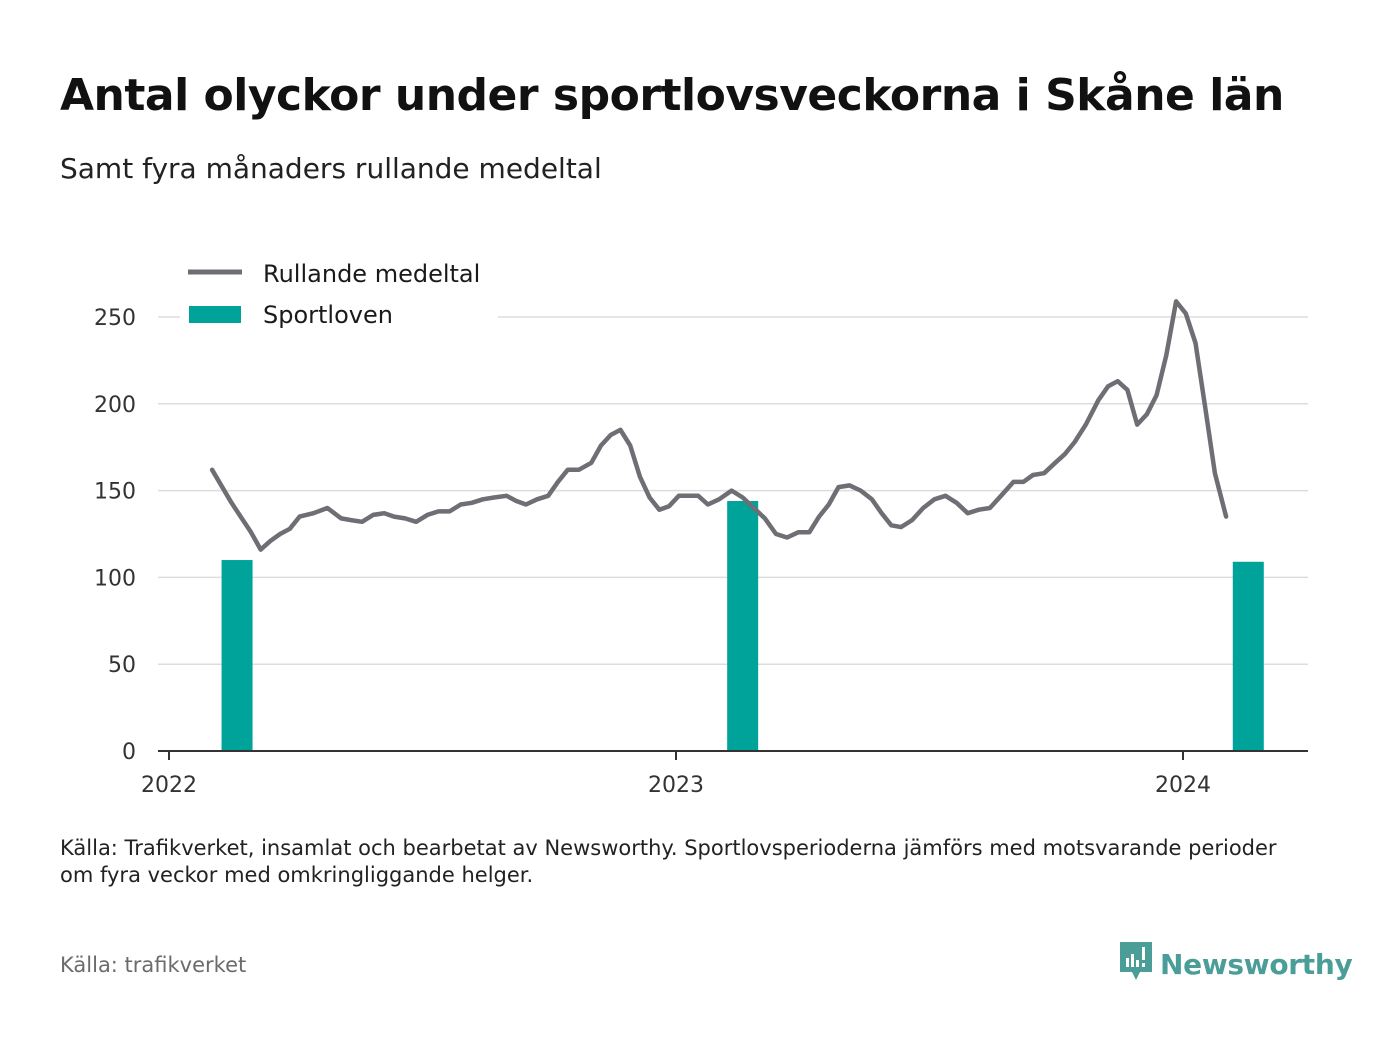  Describe the element at coordinates (115, 492) in the screenshot. I see `y-tick-label: 150` at that location.